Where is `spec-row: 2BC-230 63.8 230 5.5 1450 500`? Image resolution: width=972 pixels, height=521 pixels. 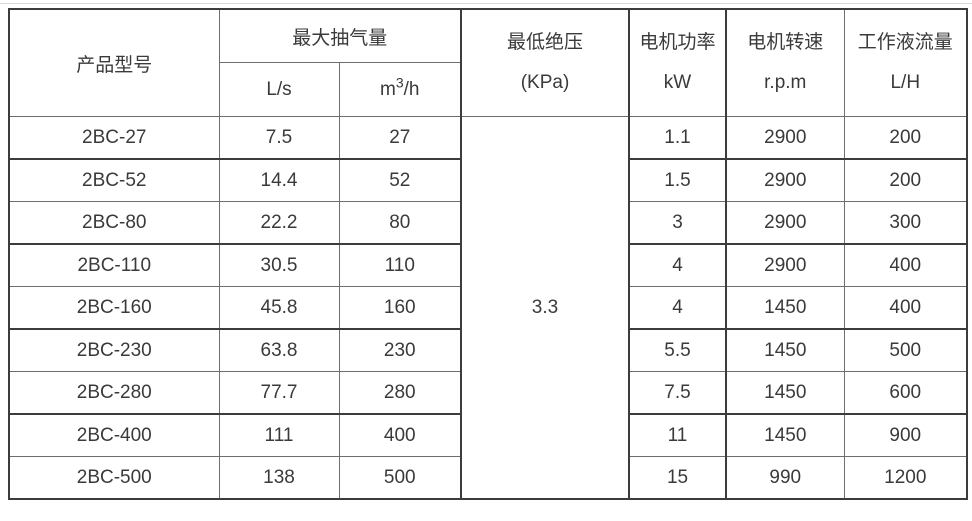
spec-row: 2BC-230 63.8 230 5.5 1450 500 is located at coordinates (488, 350).